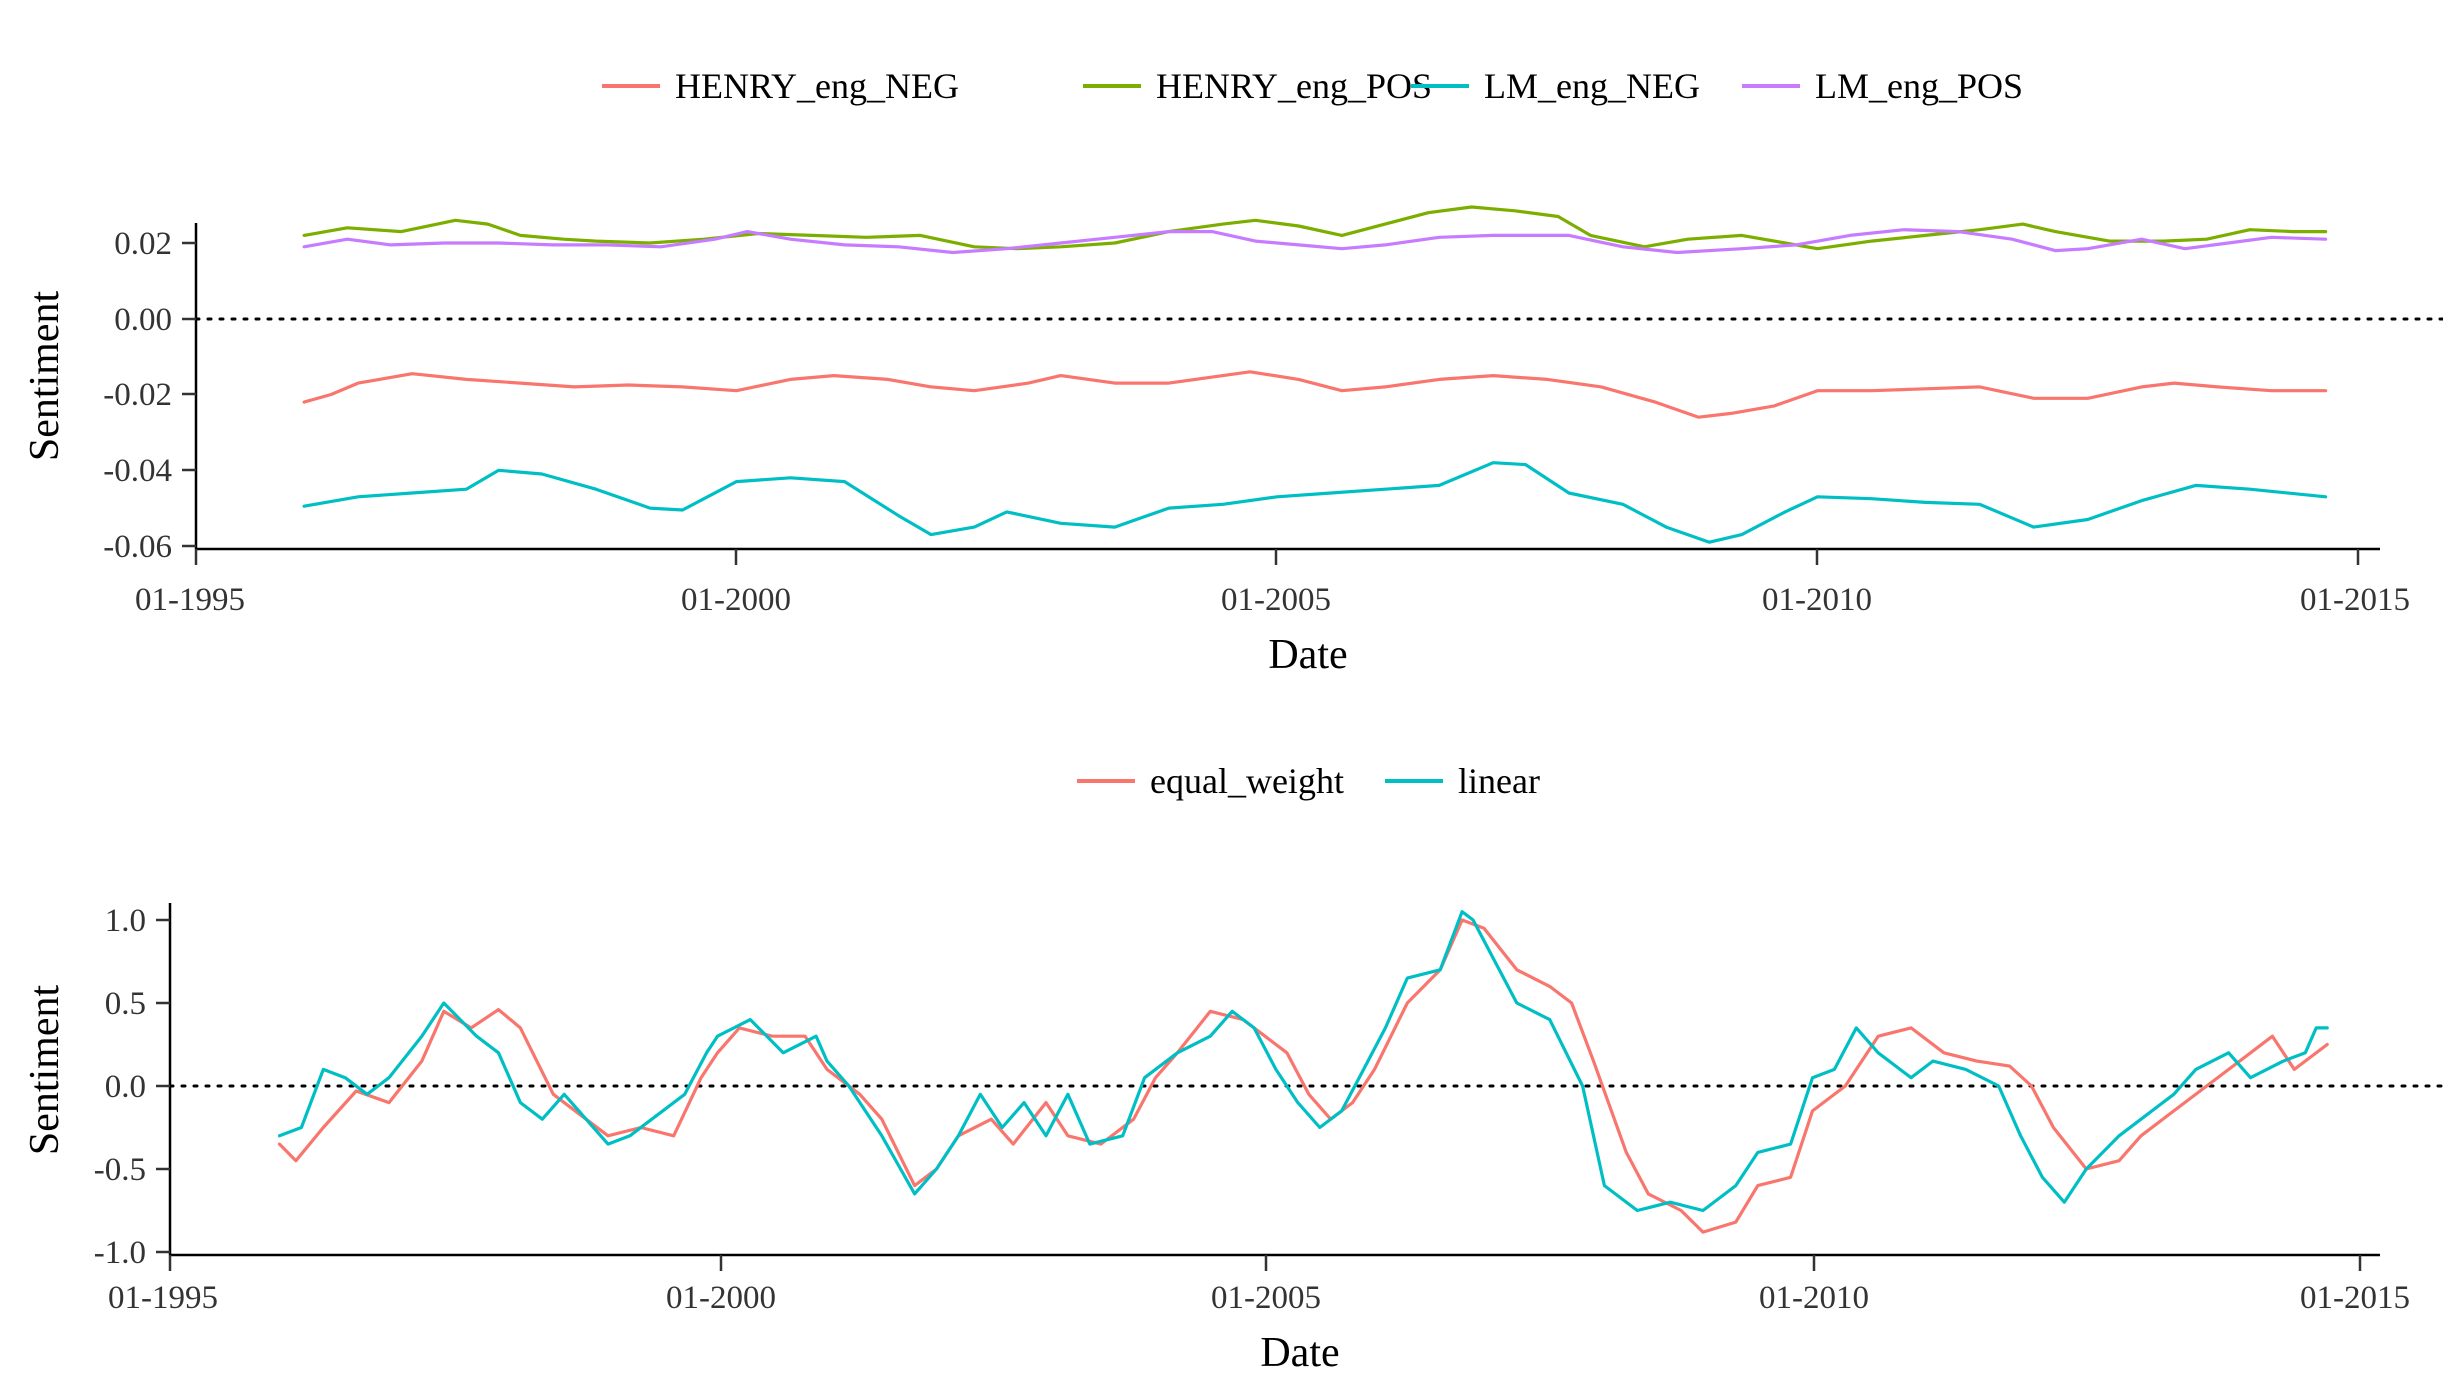 This screenshot has width=2443, height=1384. Describe the element at coordinates (1919, 86) in the screenshot. I see `legend-label-lm-pos: LM_eng_POS` at that location.